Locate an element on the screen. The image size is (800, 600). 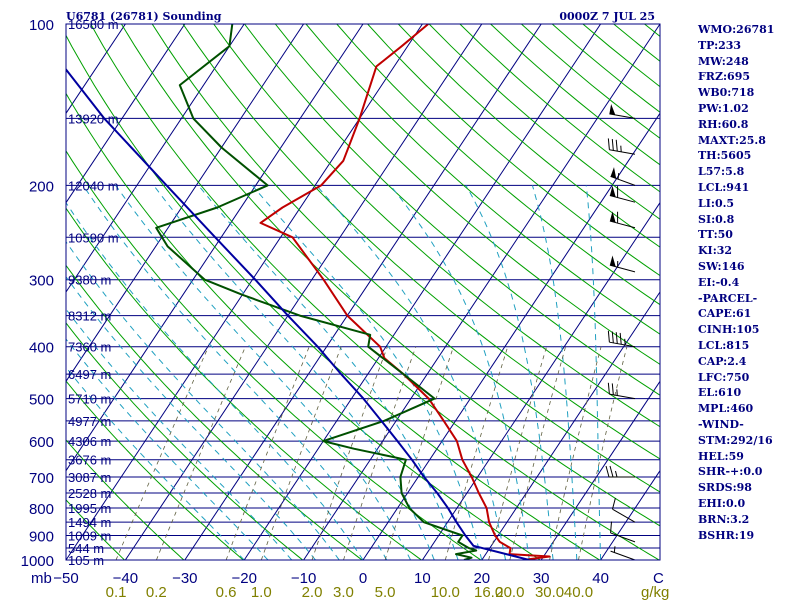
sounding-index-line: MW:248 is located at coordinates (723, 61).